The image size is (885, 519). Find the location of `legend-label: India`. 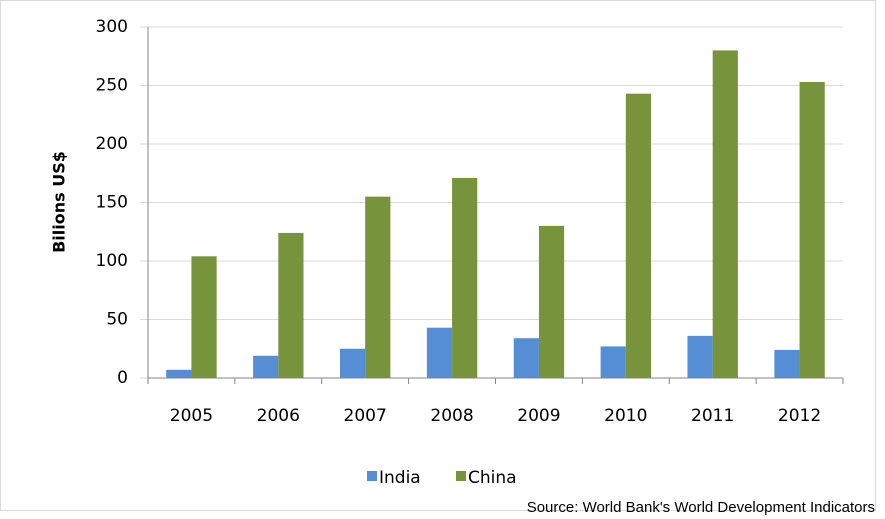

legend-label: India is located at coordinates (400, 478).